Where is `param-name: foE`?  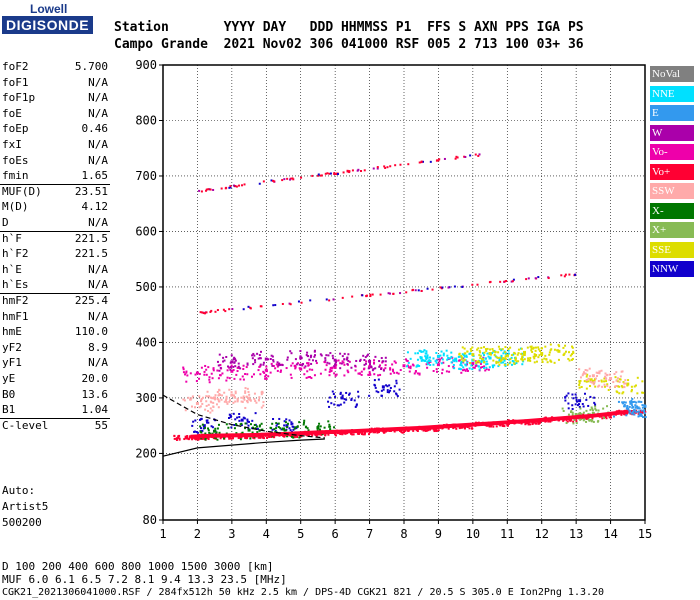
param-name: foE is located at coordinates (12, 113).